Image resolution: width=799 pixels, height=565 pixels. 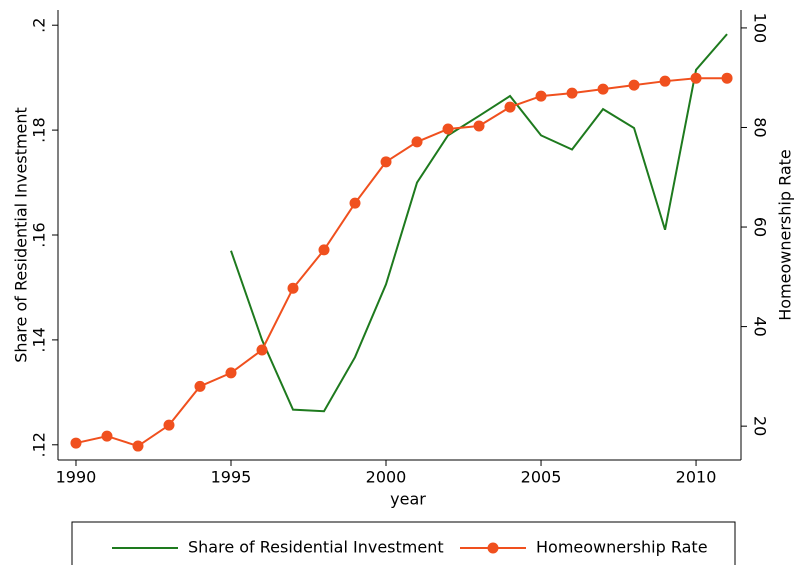 I want to click on y2-tick-label: 40, so click(x=760, y=326).